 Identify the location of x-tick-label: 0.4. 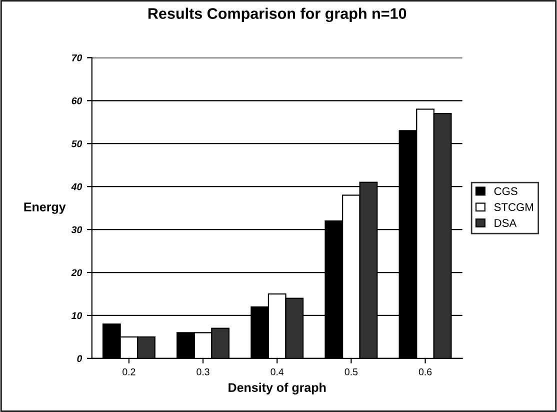
(277, 372).